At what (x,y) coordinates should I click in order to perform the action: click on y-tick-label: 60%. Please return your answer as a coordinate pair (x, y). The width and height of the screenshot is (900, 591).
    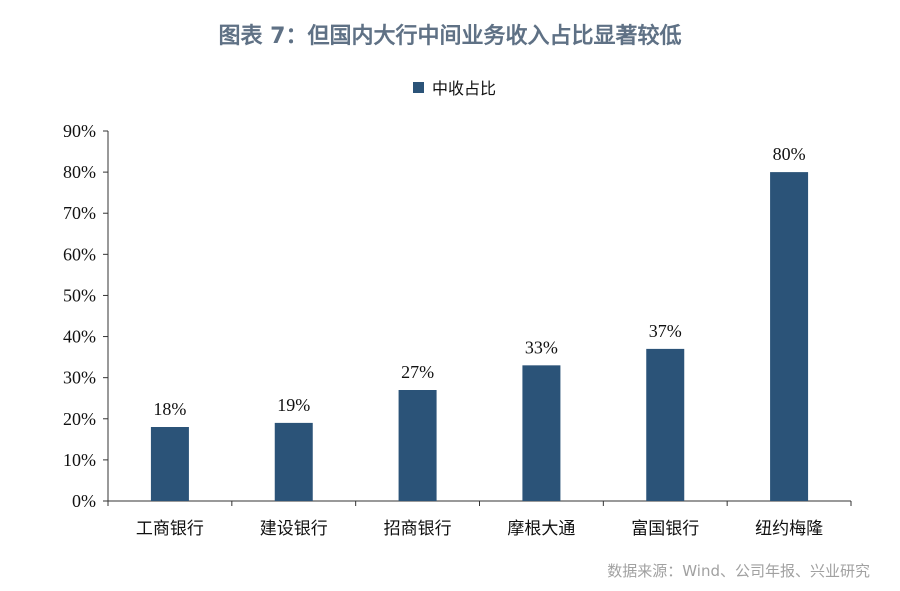
    Looking at the image, I should click on (79, 254).